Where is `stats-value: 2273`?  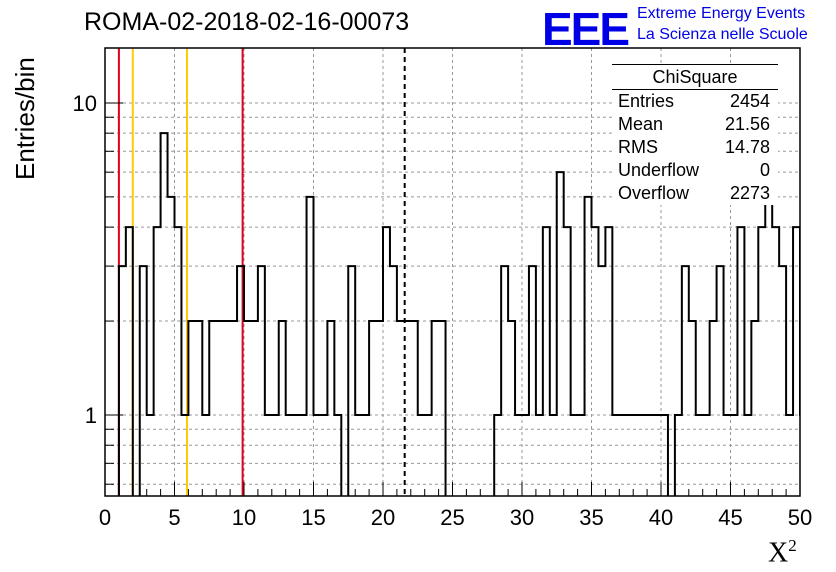
stats-value: 2273 is located at coordinates (749, 193).